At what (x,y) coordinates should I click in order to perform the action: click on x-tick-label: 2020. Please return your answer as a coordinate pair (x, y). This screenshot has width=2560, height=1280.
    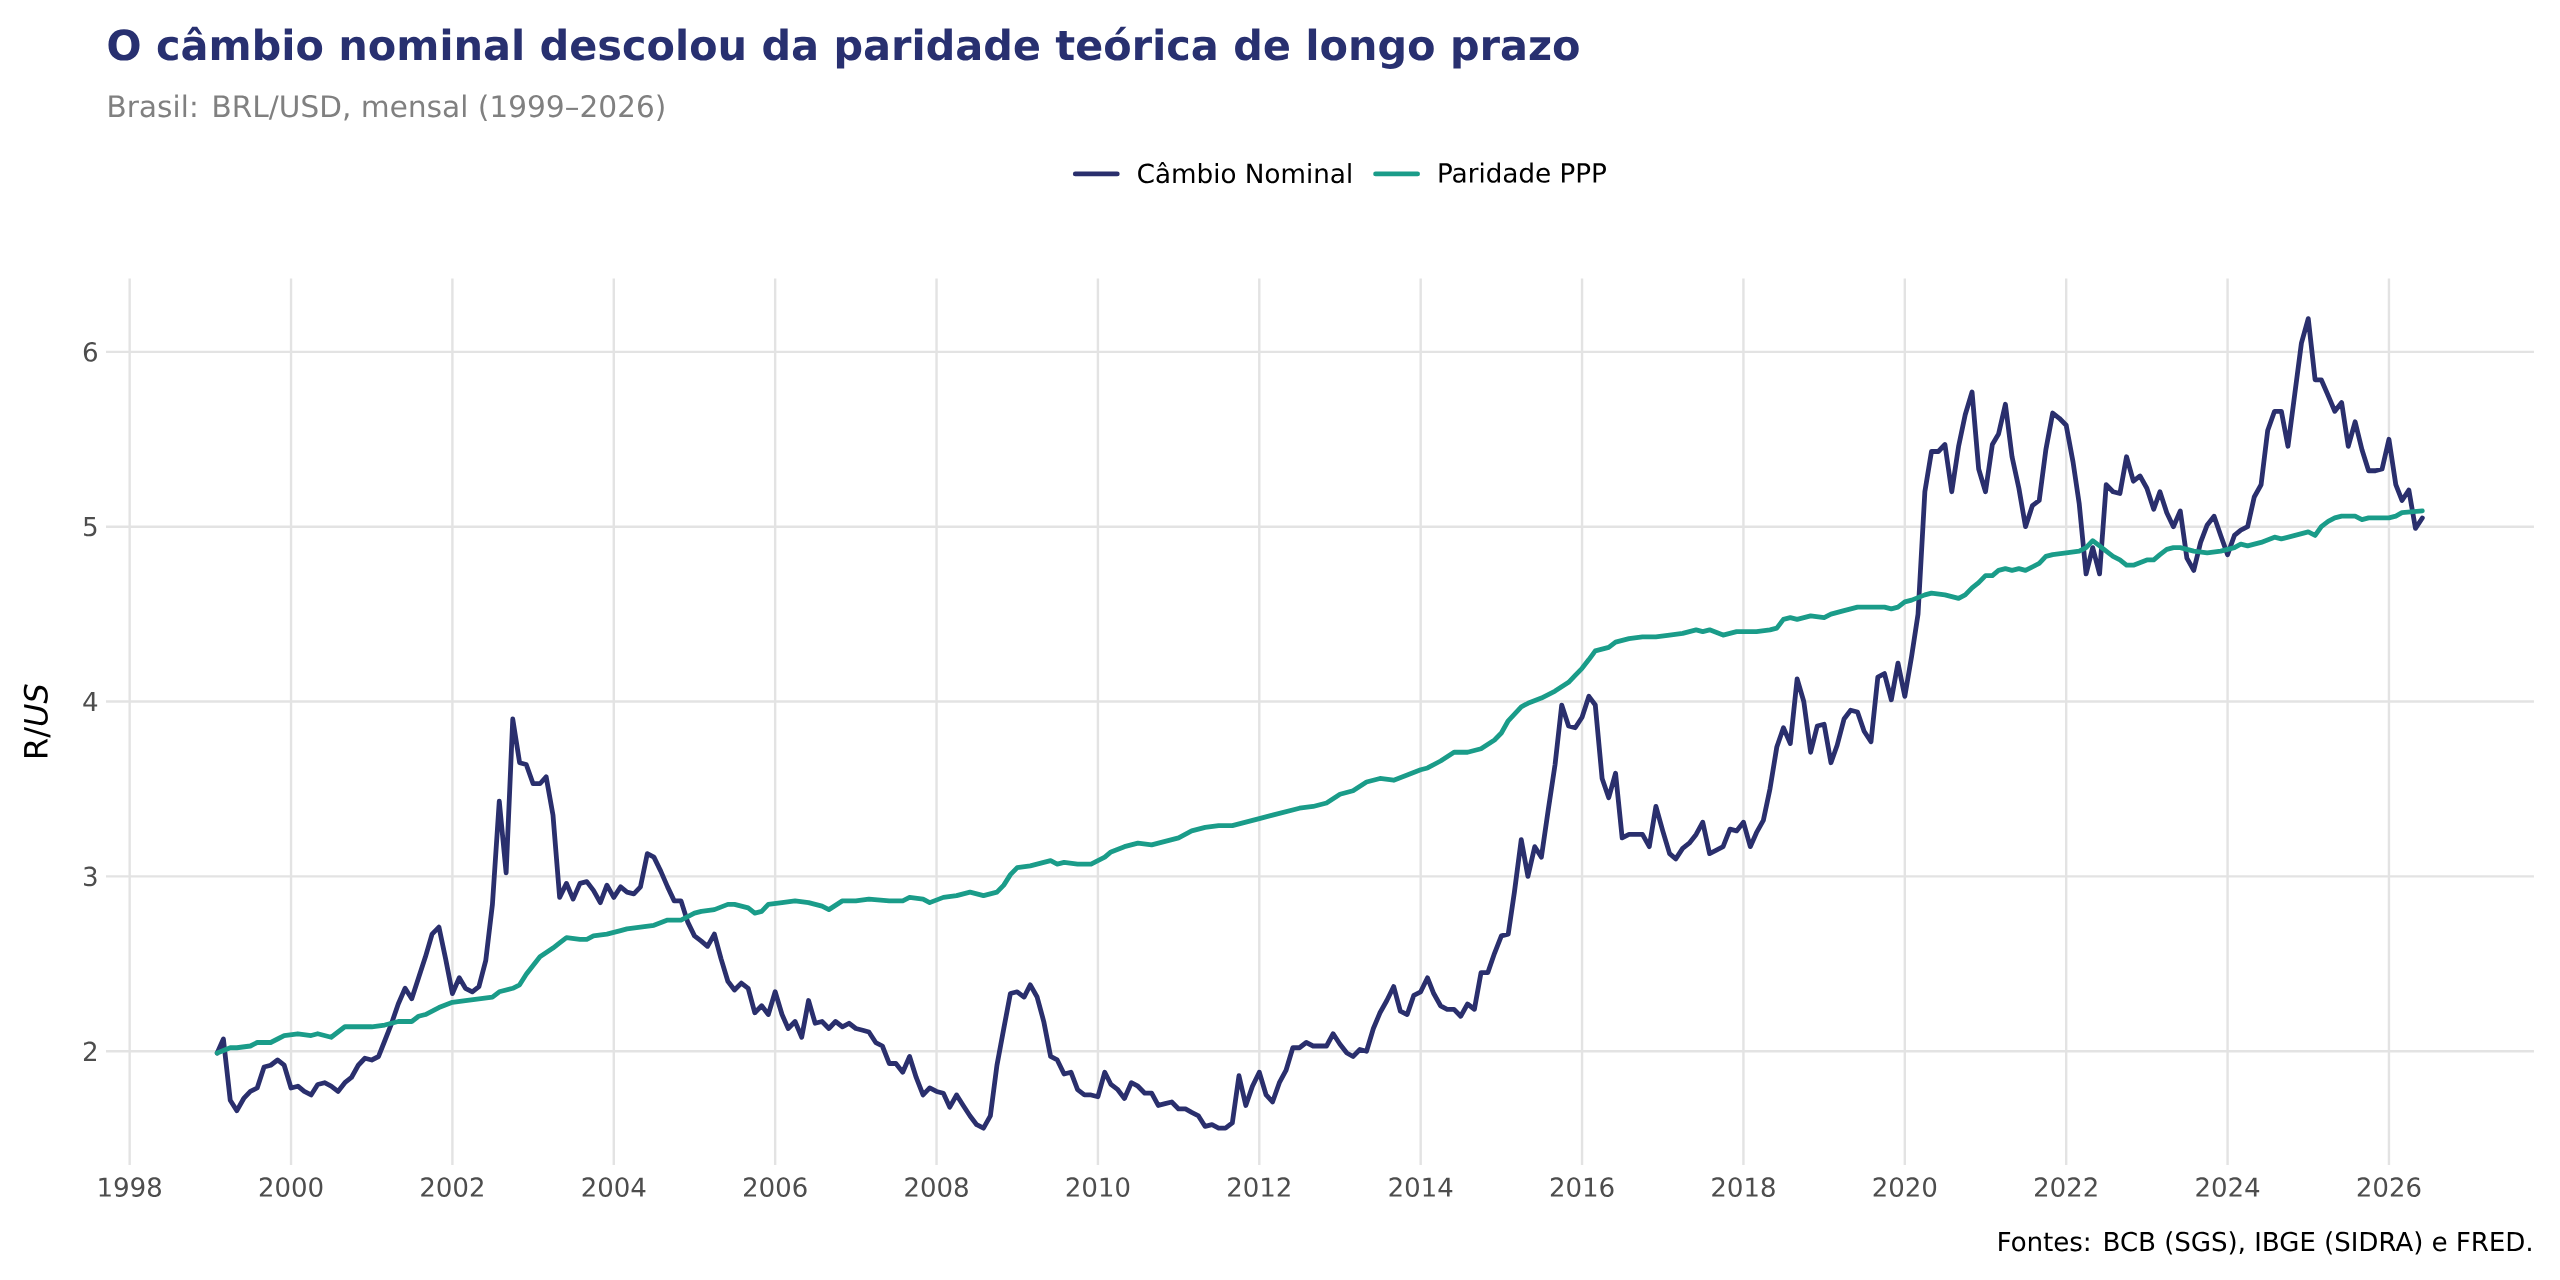
    Looking at the image, I should click on (1905, 1187).